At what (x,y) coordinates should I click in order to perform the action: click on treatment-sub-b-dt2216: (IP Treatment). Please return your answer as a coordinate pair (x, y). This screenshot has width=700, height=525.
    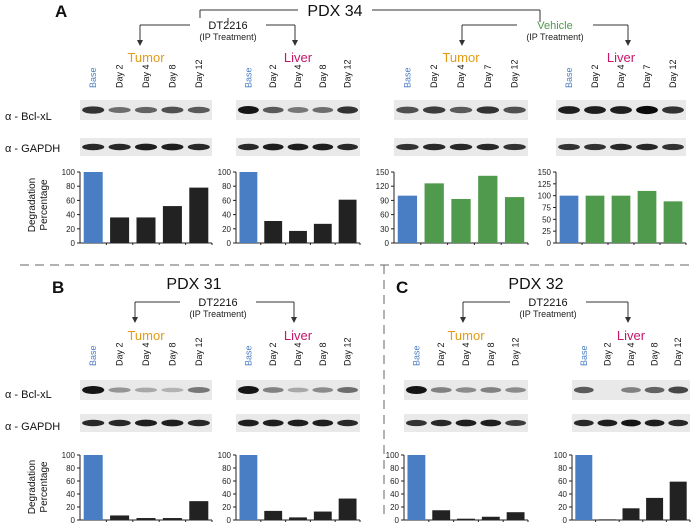
    Looking at the image, I should click on (217, 314).